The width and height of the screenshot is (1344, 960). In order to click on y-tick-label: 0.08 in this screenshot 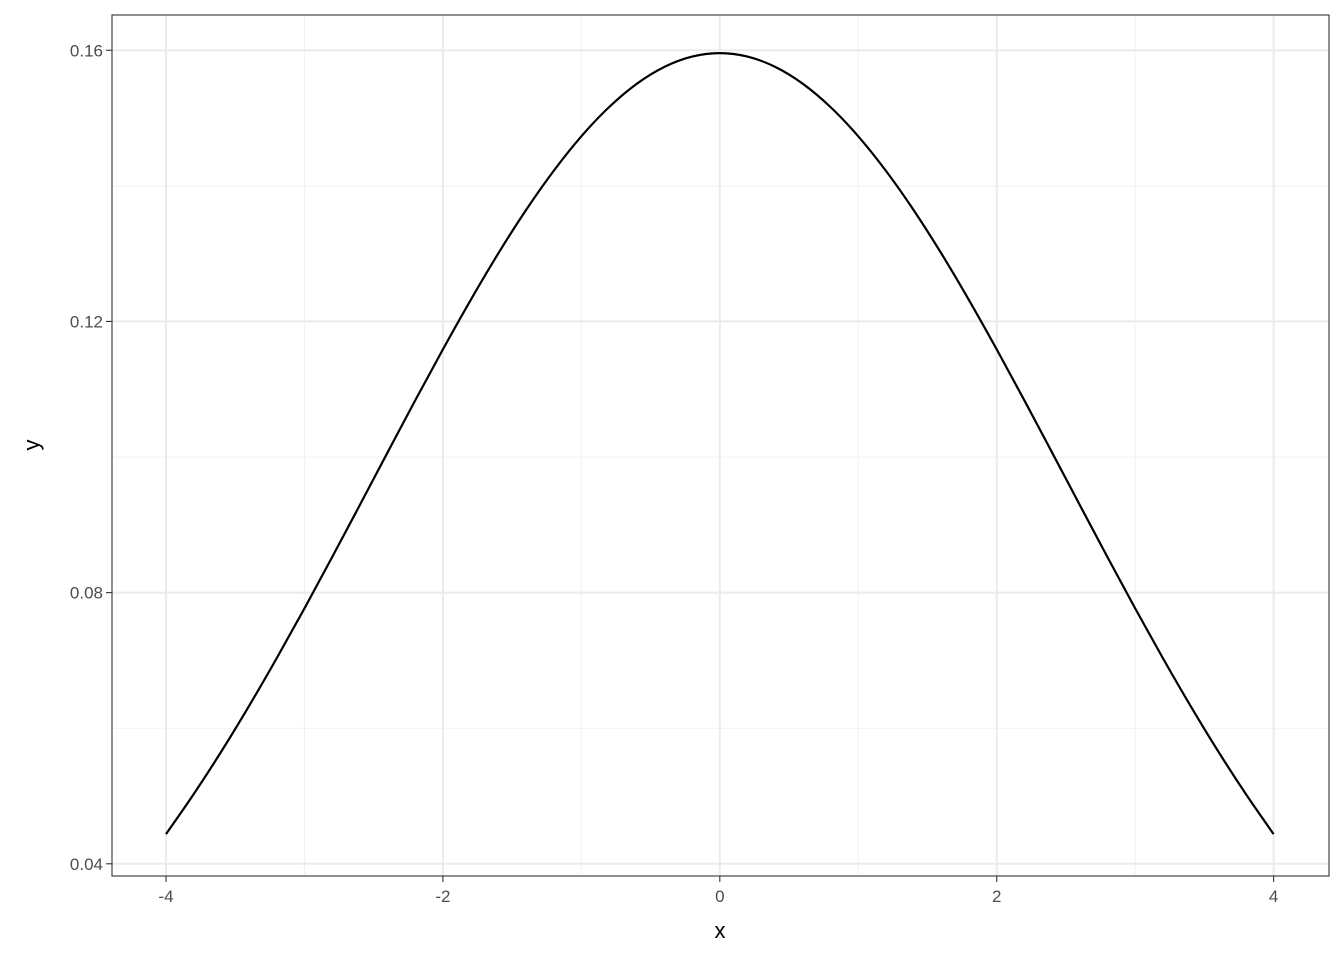, I will do `click(86, 593)`.